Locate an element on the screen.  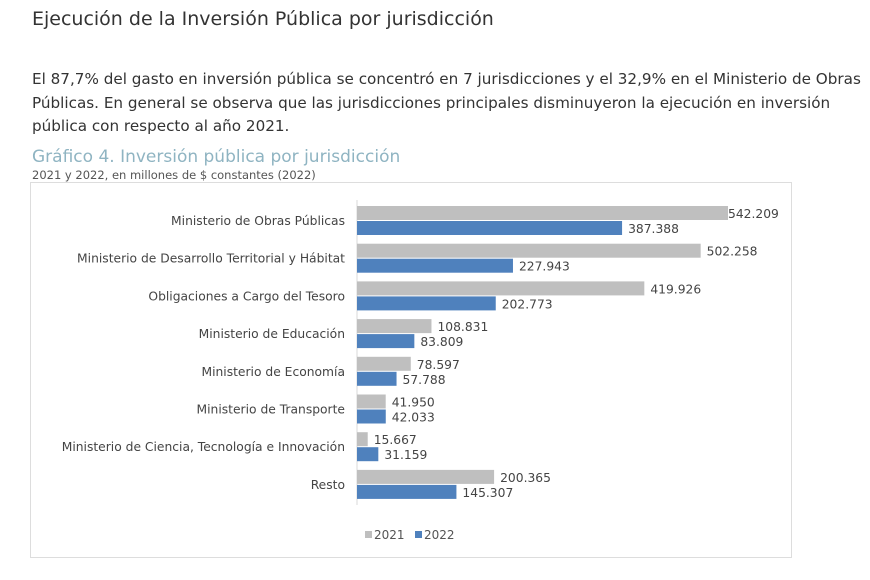
category-label: Ministerio de Obras Públicas is located at coordinates (258, 221).